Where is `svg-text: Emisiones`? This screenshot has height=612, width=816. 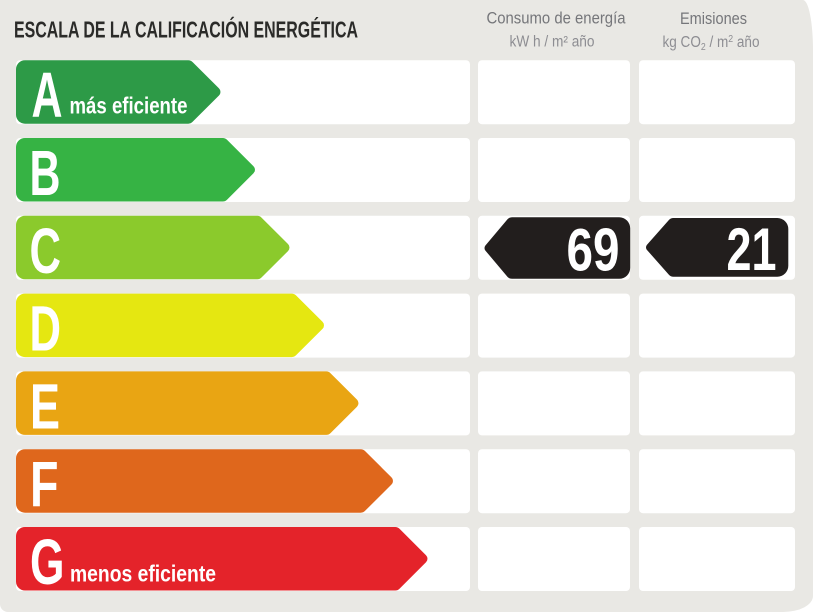 svg-text: Emisiones is located at coordinates (713, 18).